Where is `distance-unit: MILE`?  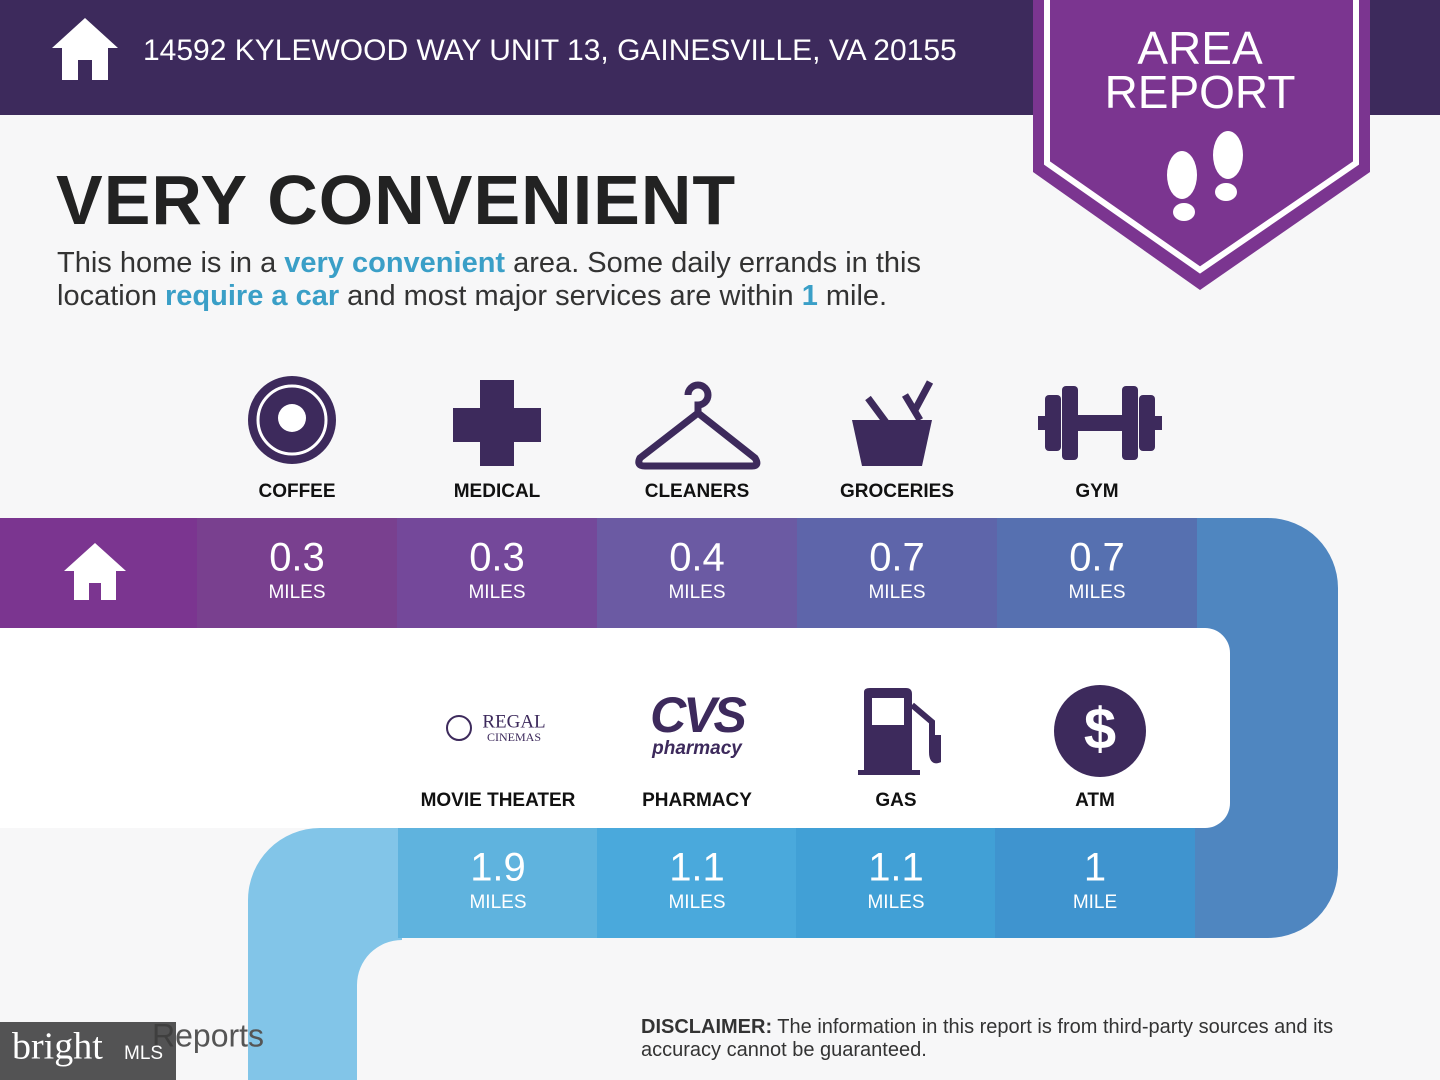
distance-unit: MILE is located at coordinates (1095, 902).